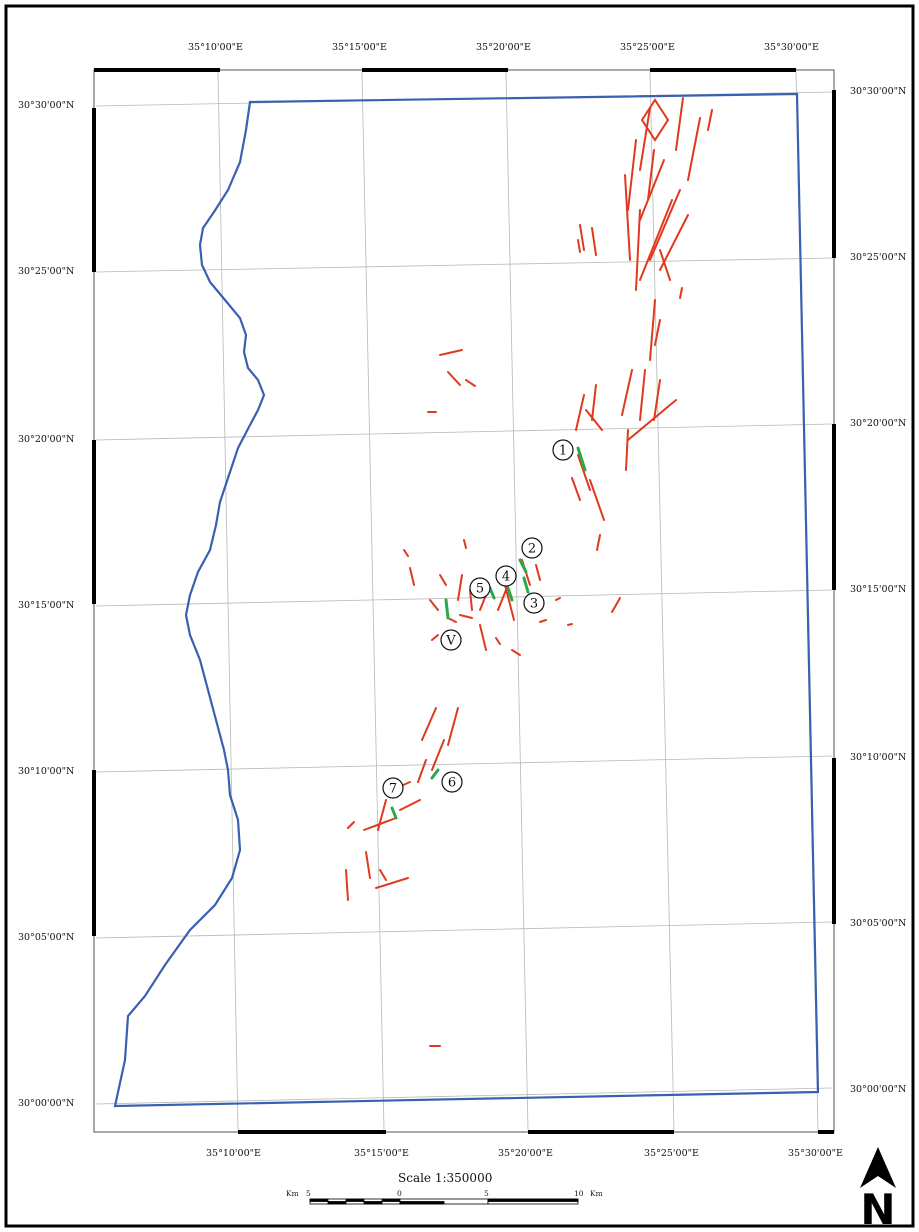 This screenshot has width=919, height=1232. Describe the element at coordinates (878, 257) in the screenshot. I see `lat-label-right-30-25: 30°25'00"N` at that location.